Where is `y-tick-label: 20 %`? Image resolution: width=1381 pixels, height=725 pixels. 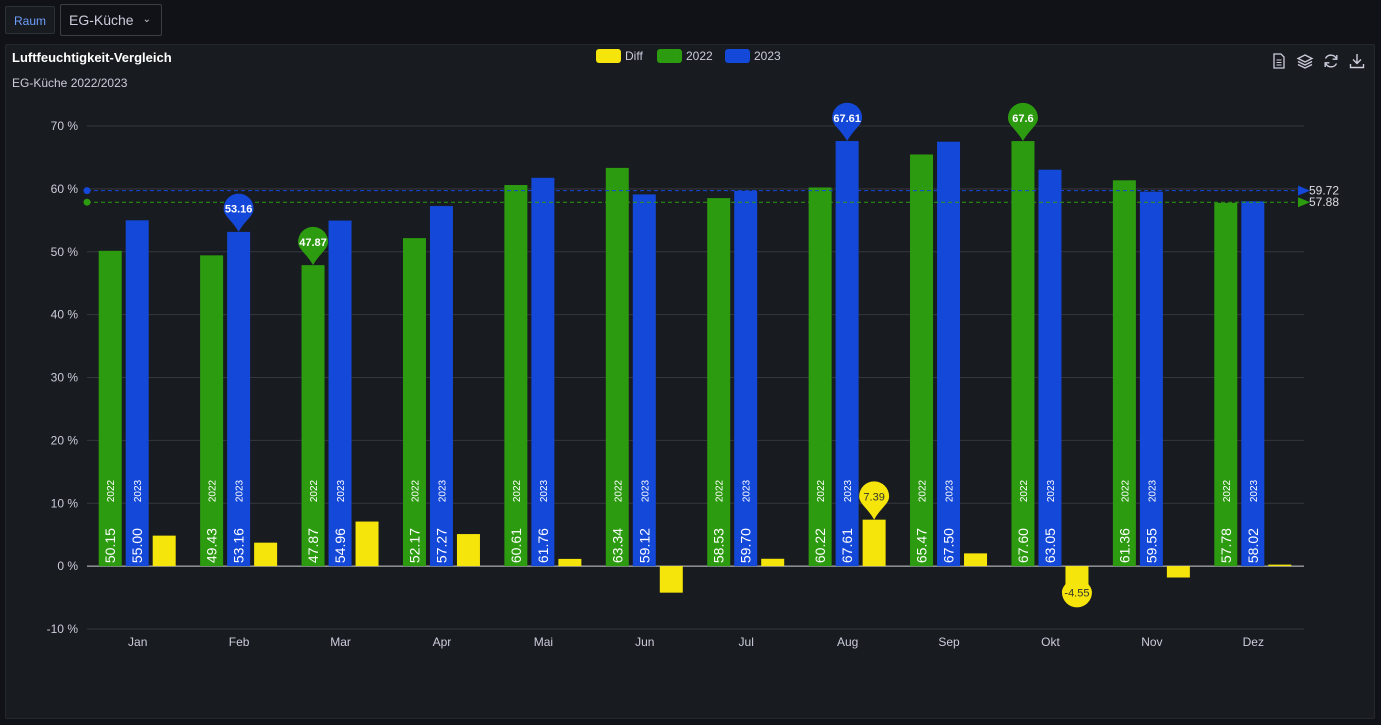 y-tick-label: 20 % is located at coordinates (65, 440).